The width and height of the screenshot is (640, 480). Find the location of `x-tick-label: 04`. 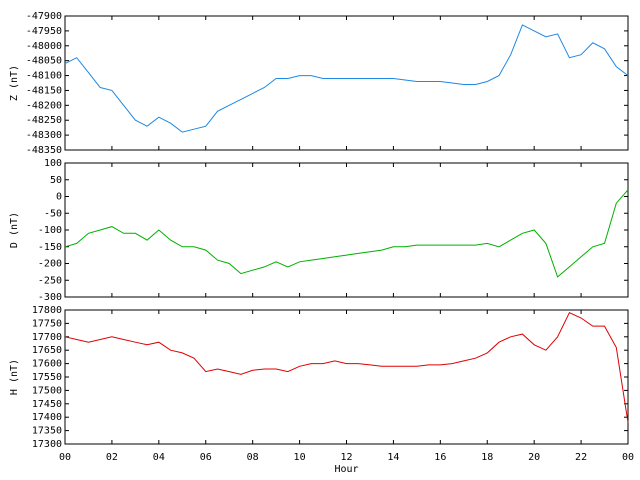

x-tick-label: 04 is located at coordinates (159, 457).